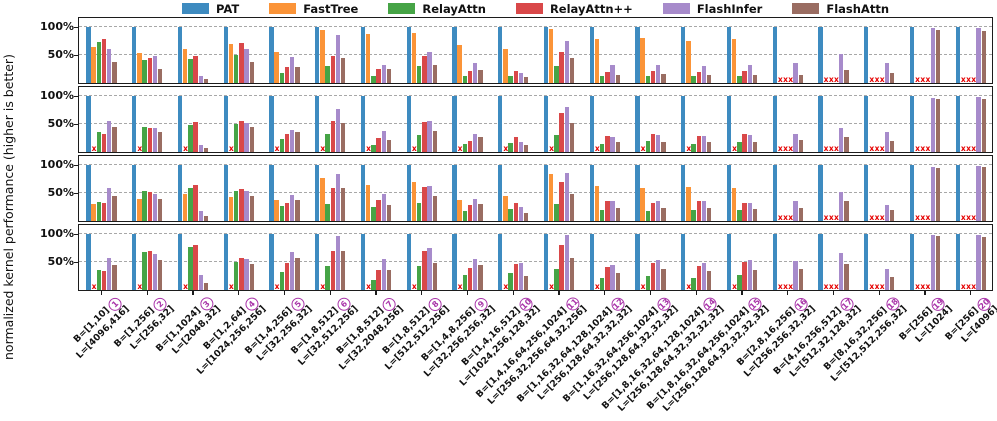 Image resolution: width=997 pixels, height=421 pixels. What do you see at coordinates (858, 8) in the screenshot?
I see `legend-label: FlashAttn` at bounding box center [858, 8].